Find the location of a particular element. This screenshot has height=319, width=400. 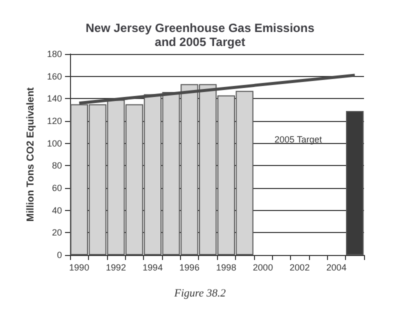

y-tick-label: 40 is located at coordinates (57, 210).